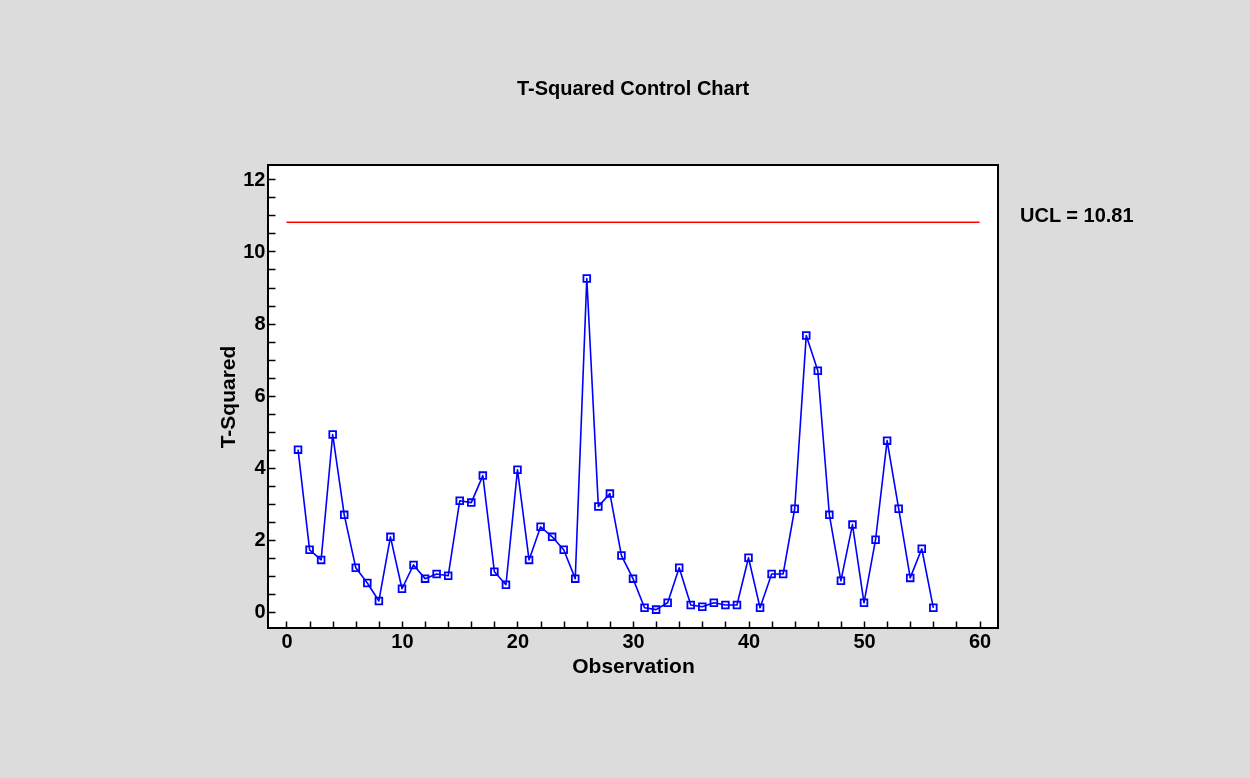 This screenshot has width=1250, height=778. I want to click on ref-line-label: UCL = 10.81, so click(1077, 215).